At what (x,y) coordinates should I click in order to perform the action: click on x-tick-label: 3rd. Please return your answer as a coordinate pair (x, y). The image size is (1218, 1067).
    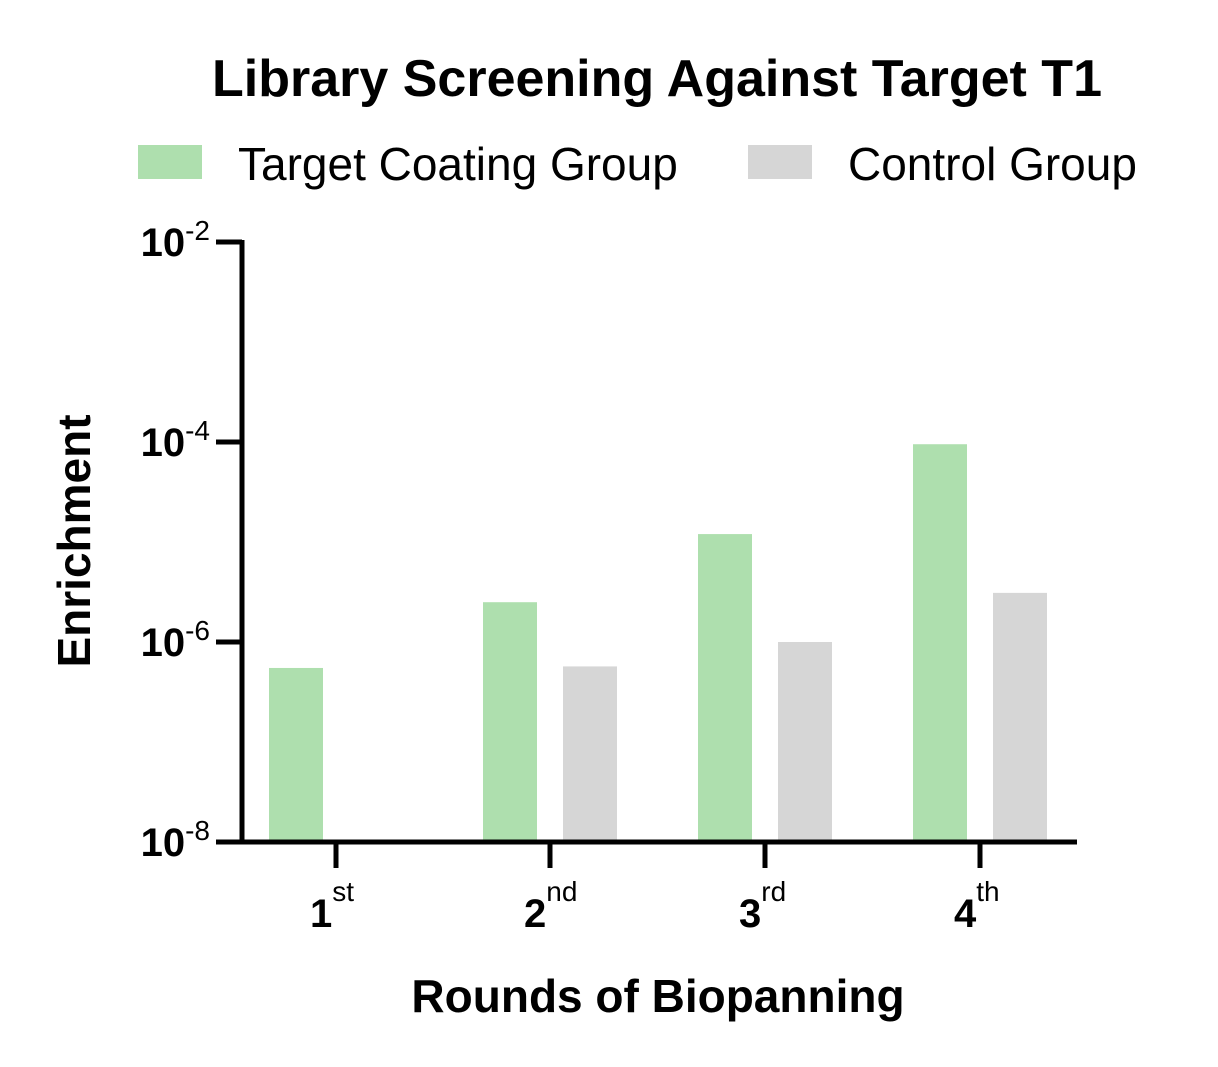
    Looking at the image, I should click on (762, 906).